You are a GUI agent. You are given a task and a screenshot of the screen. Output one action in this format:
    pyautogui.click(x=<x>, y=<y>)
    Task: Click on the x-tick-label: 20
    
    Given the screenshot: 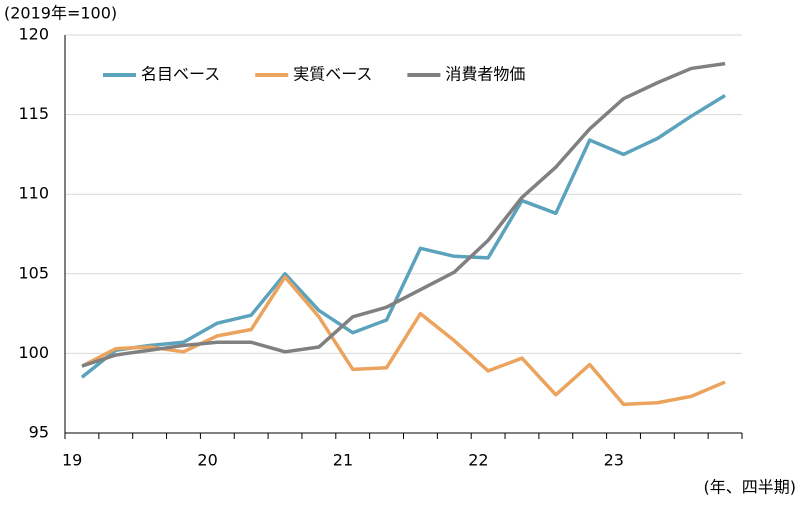 What is the action you would take?
    pyautogui.click(x=207, y=460)
    